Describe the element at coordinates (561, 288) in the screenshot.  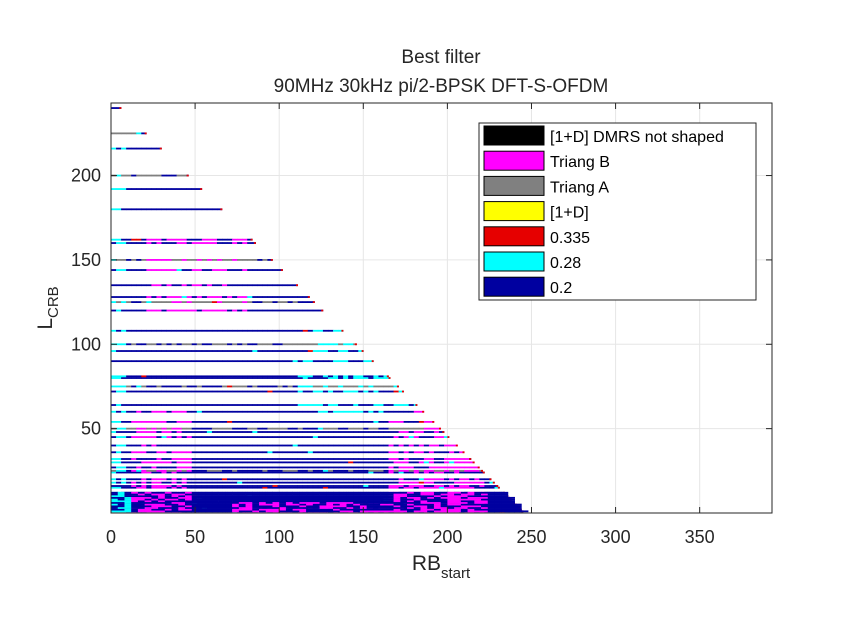
I see `legend-label: 0.2` at that location.